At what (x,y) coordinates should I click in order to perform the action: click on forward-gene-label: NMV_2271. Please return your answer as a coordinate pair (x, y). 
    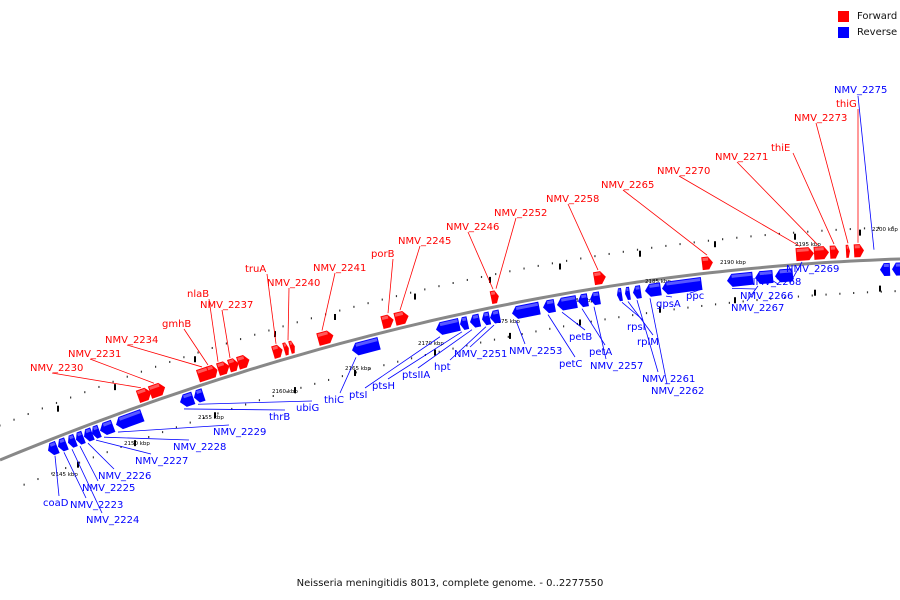
    Looking at the image, I should click on (741, 157).